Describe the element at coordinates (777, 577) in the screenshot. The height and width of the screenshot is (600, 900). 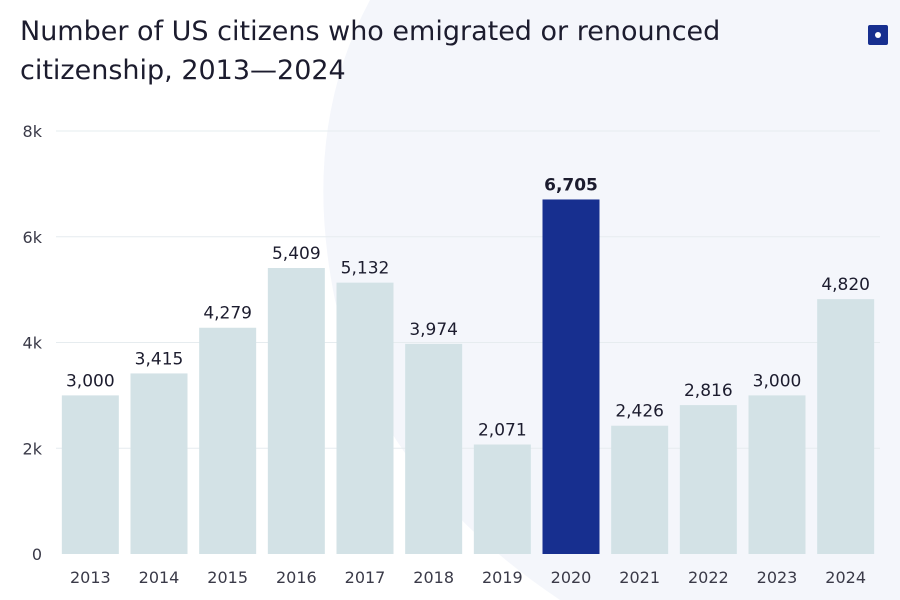
I see `x-tick-label: 2023` at that location.